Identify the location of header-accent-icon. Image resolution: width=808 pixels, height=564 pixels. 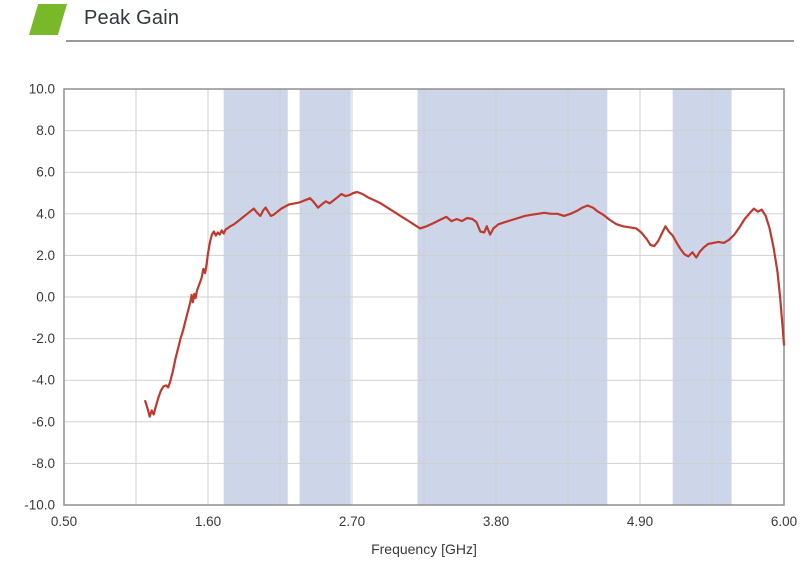
(48, 19).